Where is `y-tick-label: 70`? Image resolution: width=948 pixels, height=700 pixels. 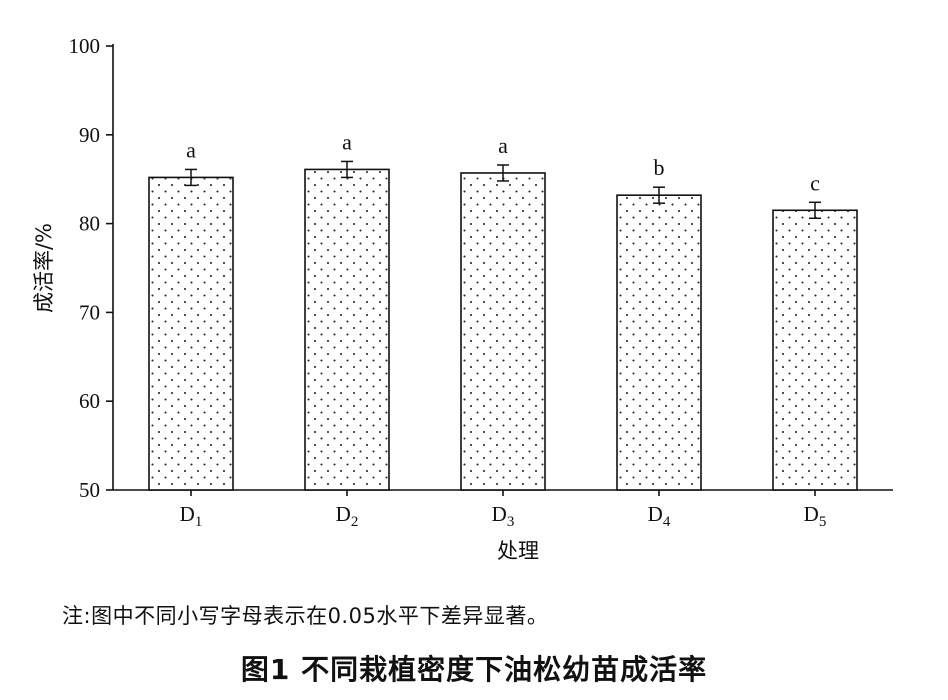 y-tick-label: 70 is located at coordinates (89, 312).